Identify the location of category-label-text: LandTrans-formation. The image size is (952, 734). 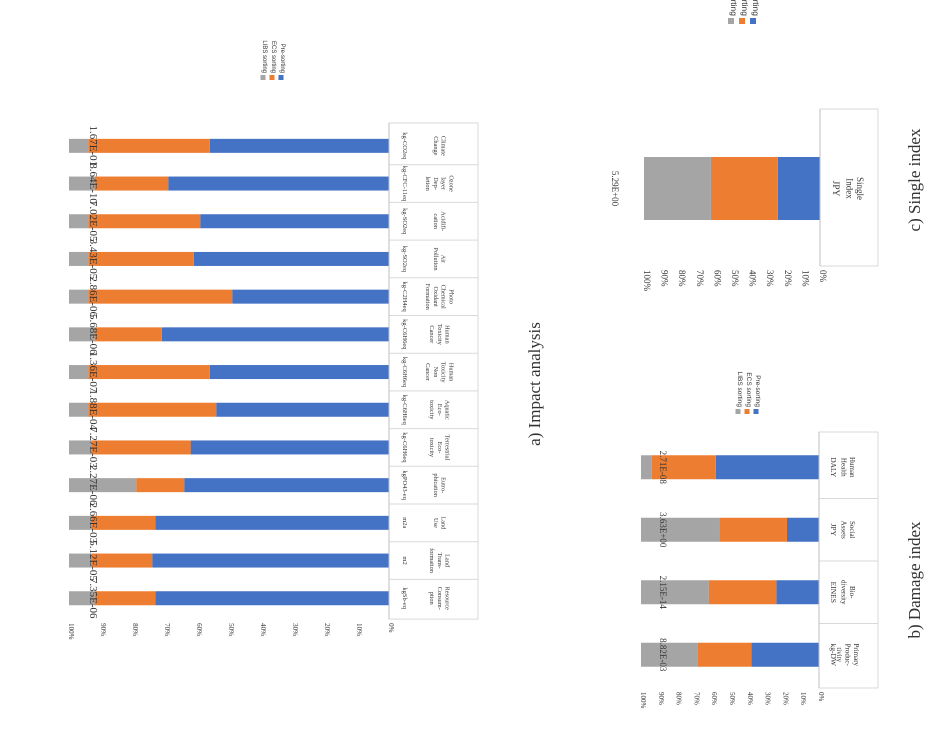
(439, 561).